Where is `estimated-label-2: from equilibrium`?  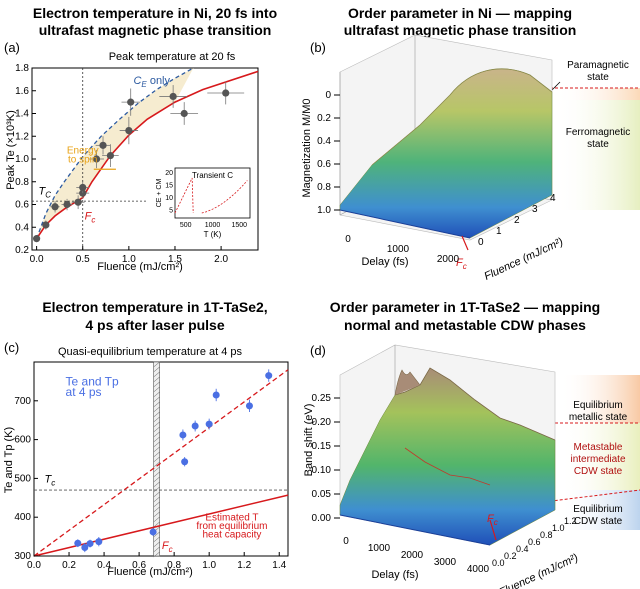
estimated-label-2: from equilibrium is located at coordinates (231, 526).